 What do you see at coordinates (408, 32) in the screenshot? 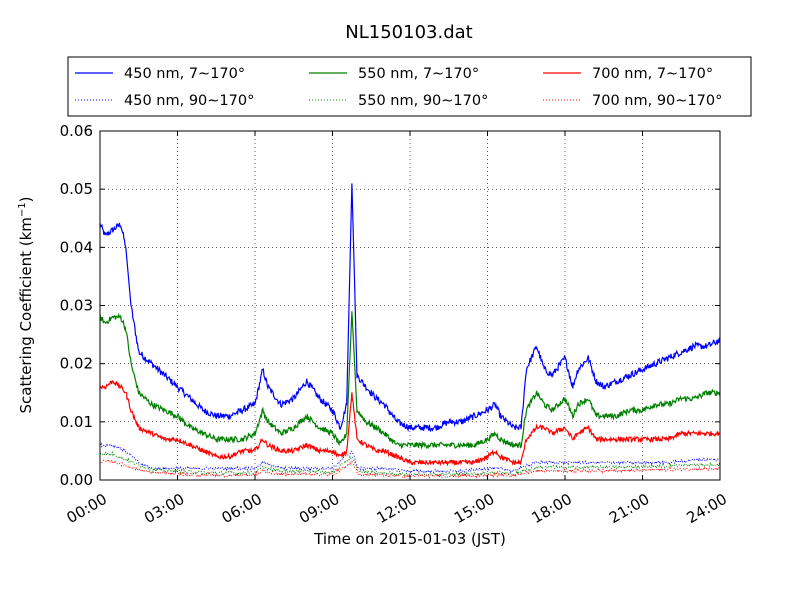
I see `chart-title: NL150103.dat` at bounding box center [408, 32].